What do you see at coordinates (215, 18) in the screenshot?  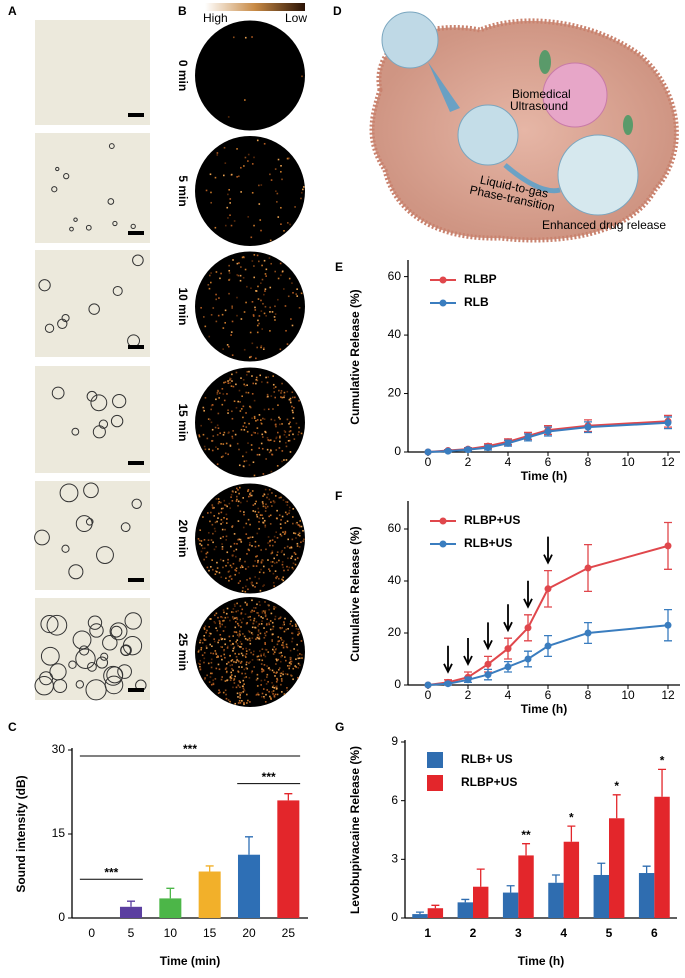 I see `color-bar-high: High` at bounding box center [215, 18].